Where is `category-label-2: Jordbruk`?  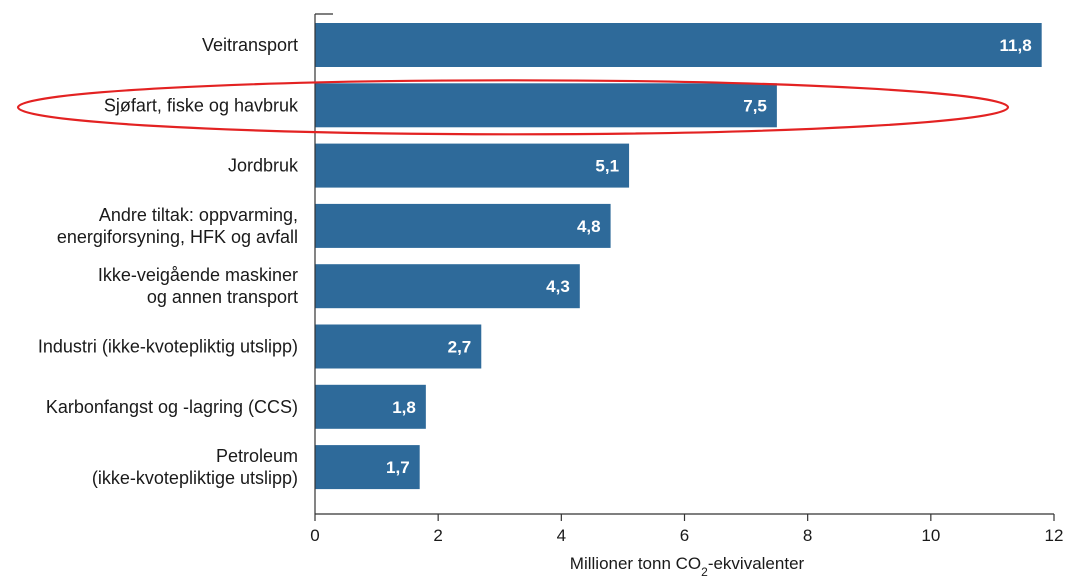
category-label-2: Jordbruk is located at coordinates (263, 166).